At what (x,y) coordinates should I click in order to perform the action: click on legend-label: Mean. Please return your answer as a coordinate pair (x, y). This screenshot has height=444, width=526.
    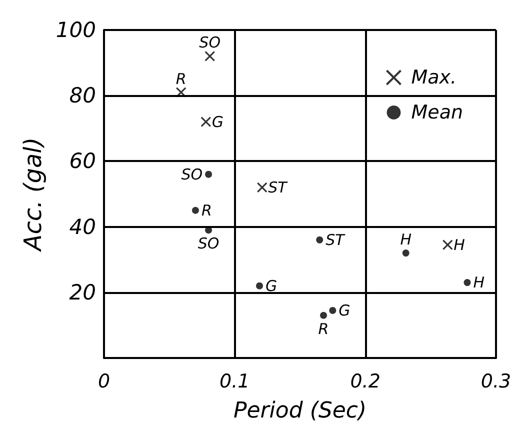
    Looking at the image, I should click on (437, 113).